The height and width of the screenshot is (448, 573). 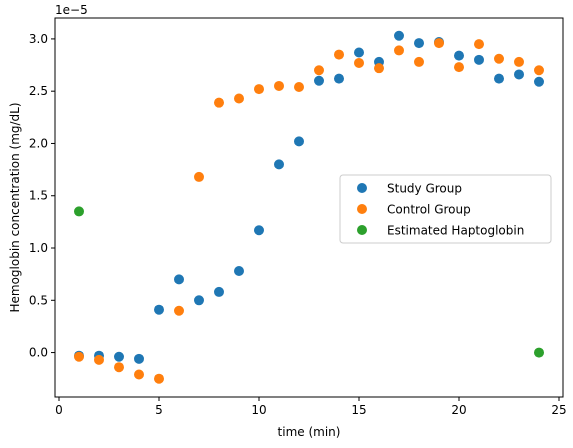 What do you see at coordinates (59, 410) in the screenshot?
I see `x-tick-label: 0` at bounding box center [59, 410].